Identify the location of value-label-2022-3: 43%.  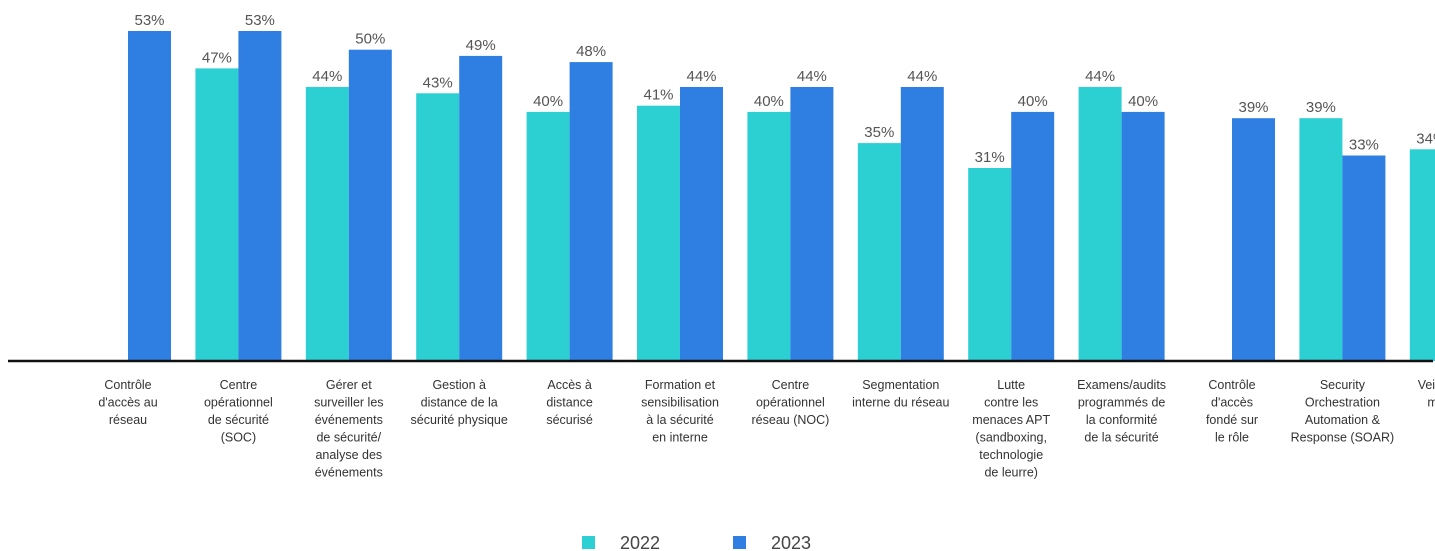
(438, 82).